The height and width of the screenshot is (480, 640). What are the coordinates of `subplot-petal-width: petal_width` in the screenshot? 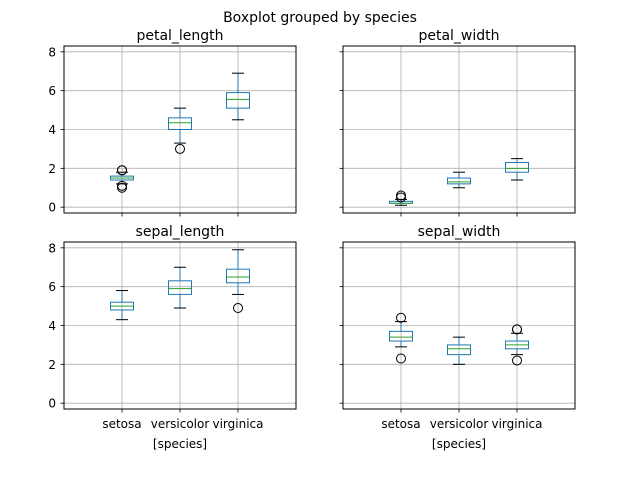 It's located at (457, 122).